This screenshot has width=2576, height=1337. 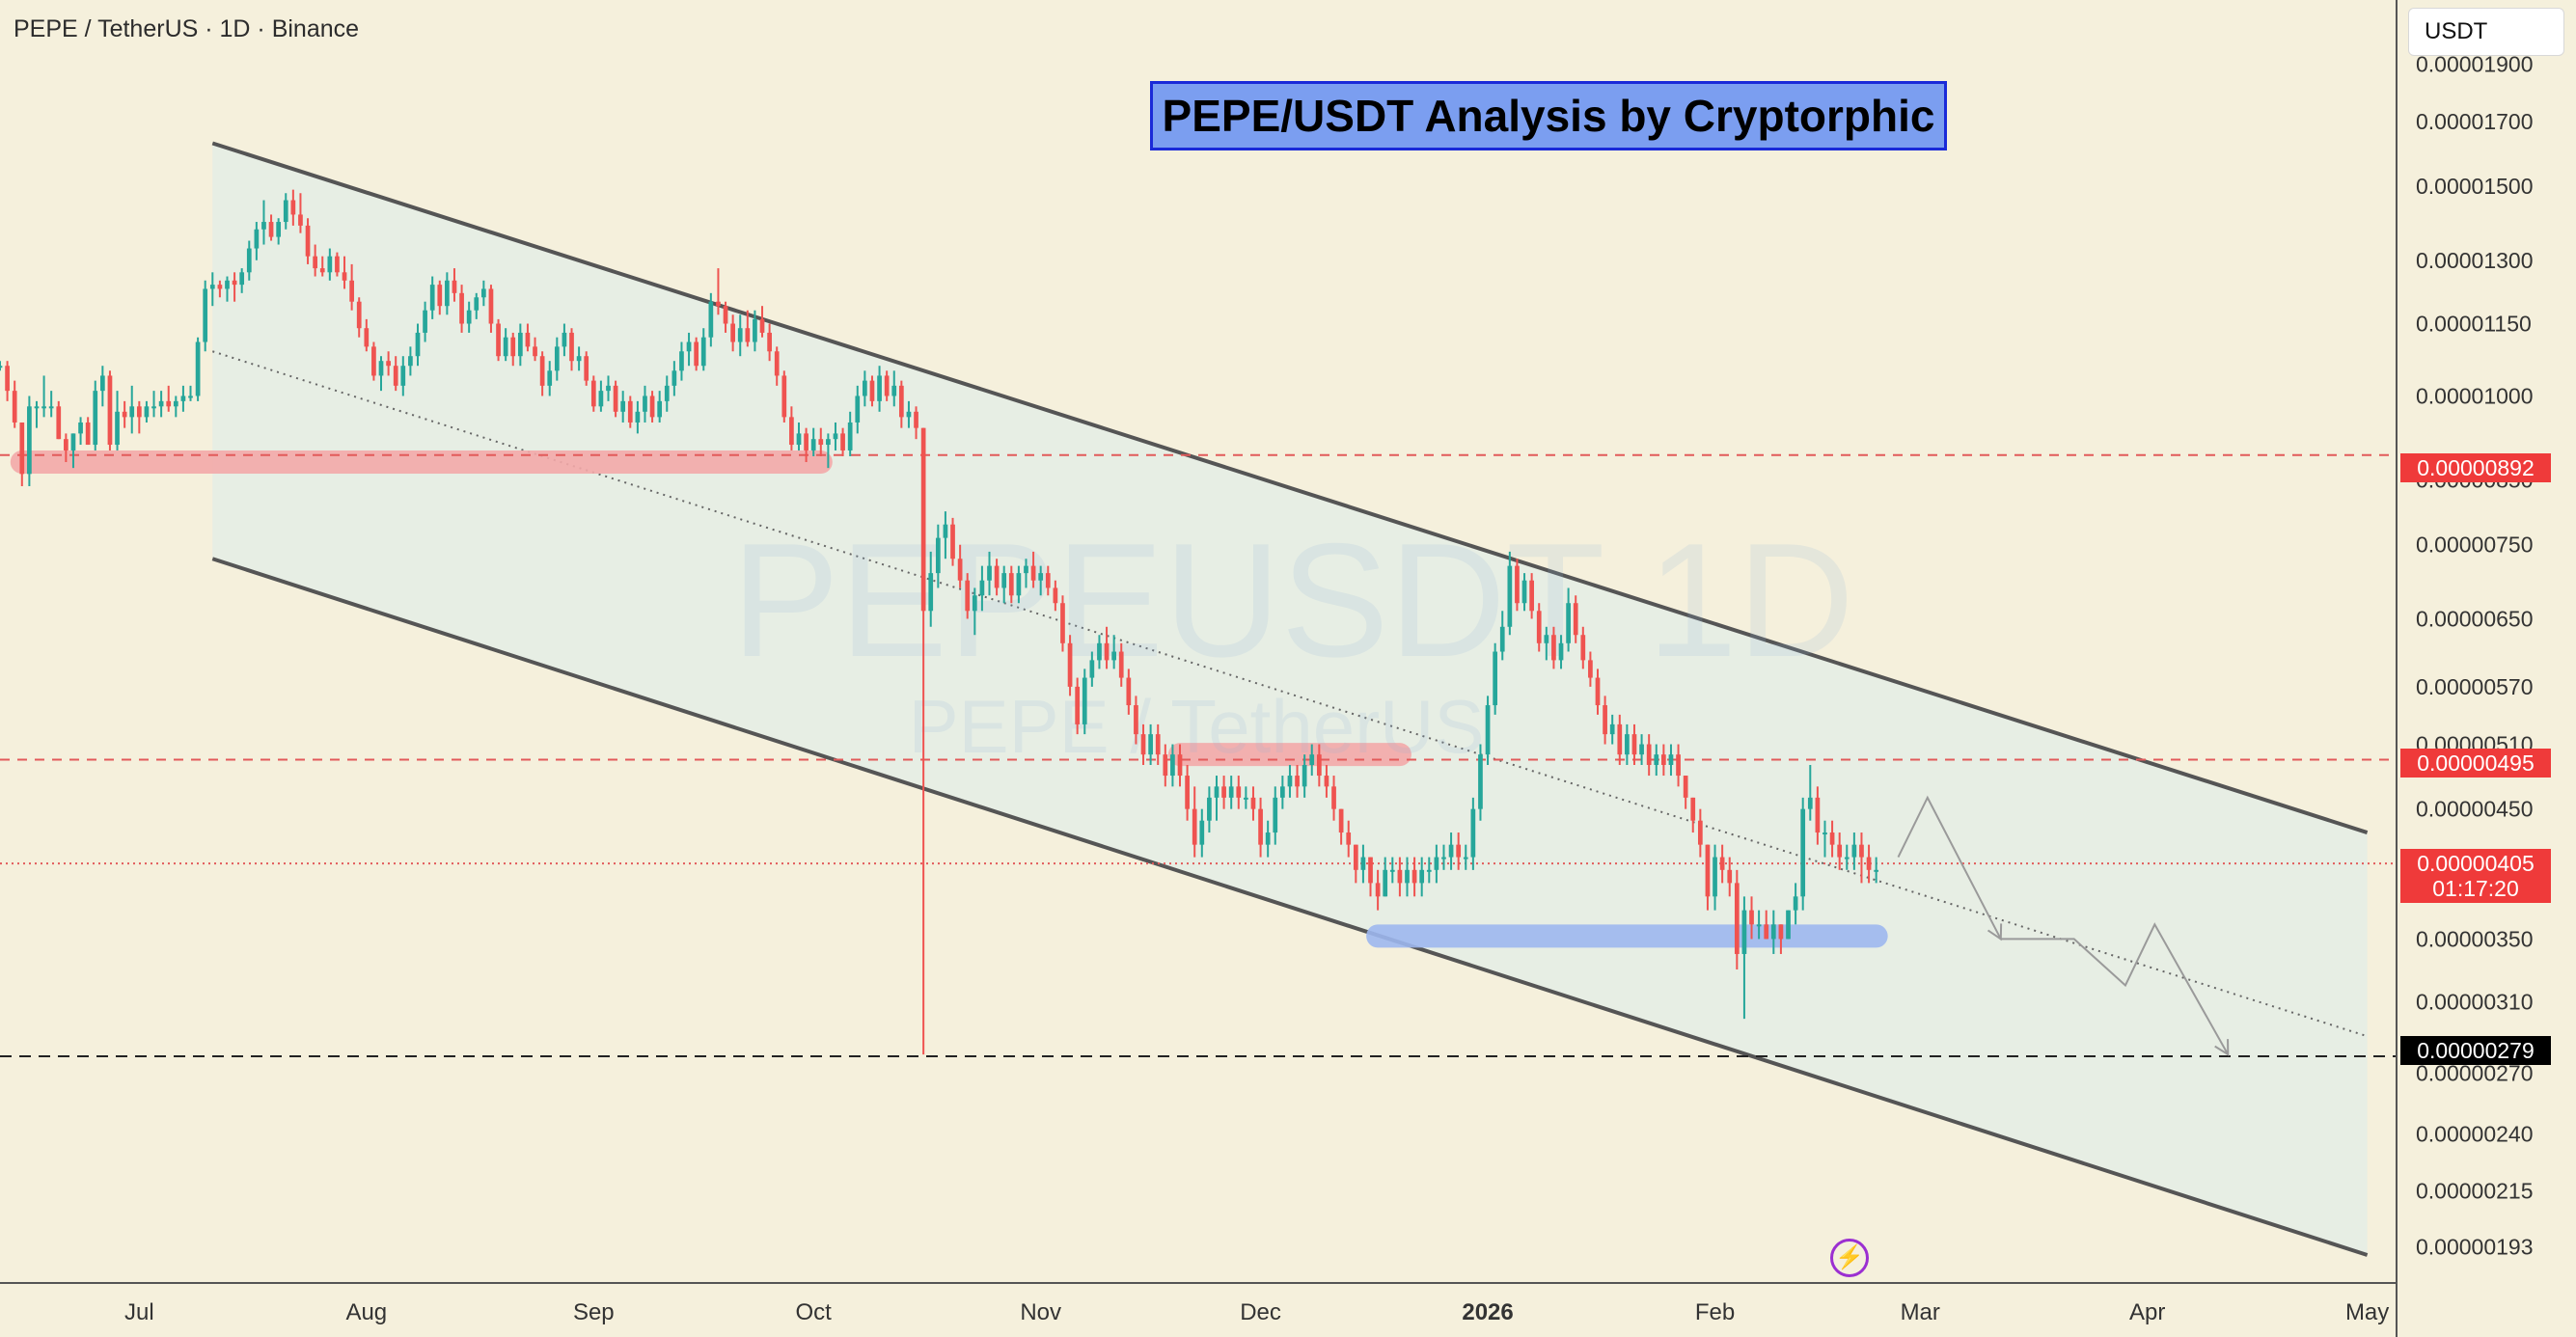 What do you see at coordinates (2475, 260) in the screenshot?
I see `price-tick-label: 0.00001300` at bounding box center [2475, 260].